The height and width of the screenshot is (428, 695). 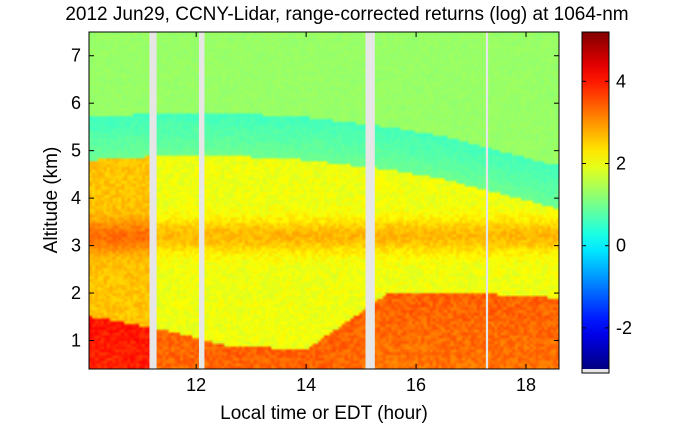 What do you see at coordinates (76, 56) in the screenshot?
I see `y-tick-label: 7` at bounding box center [76, 56].